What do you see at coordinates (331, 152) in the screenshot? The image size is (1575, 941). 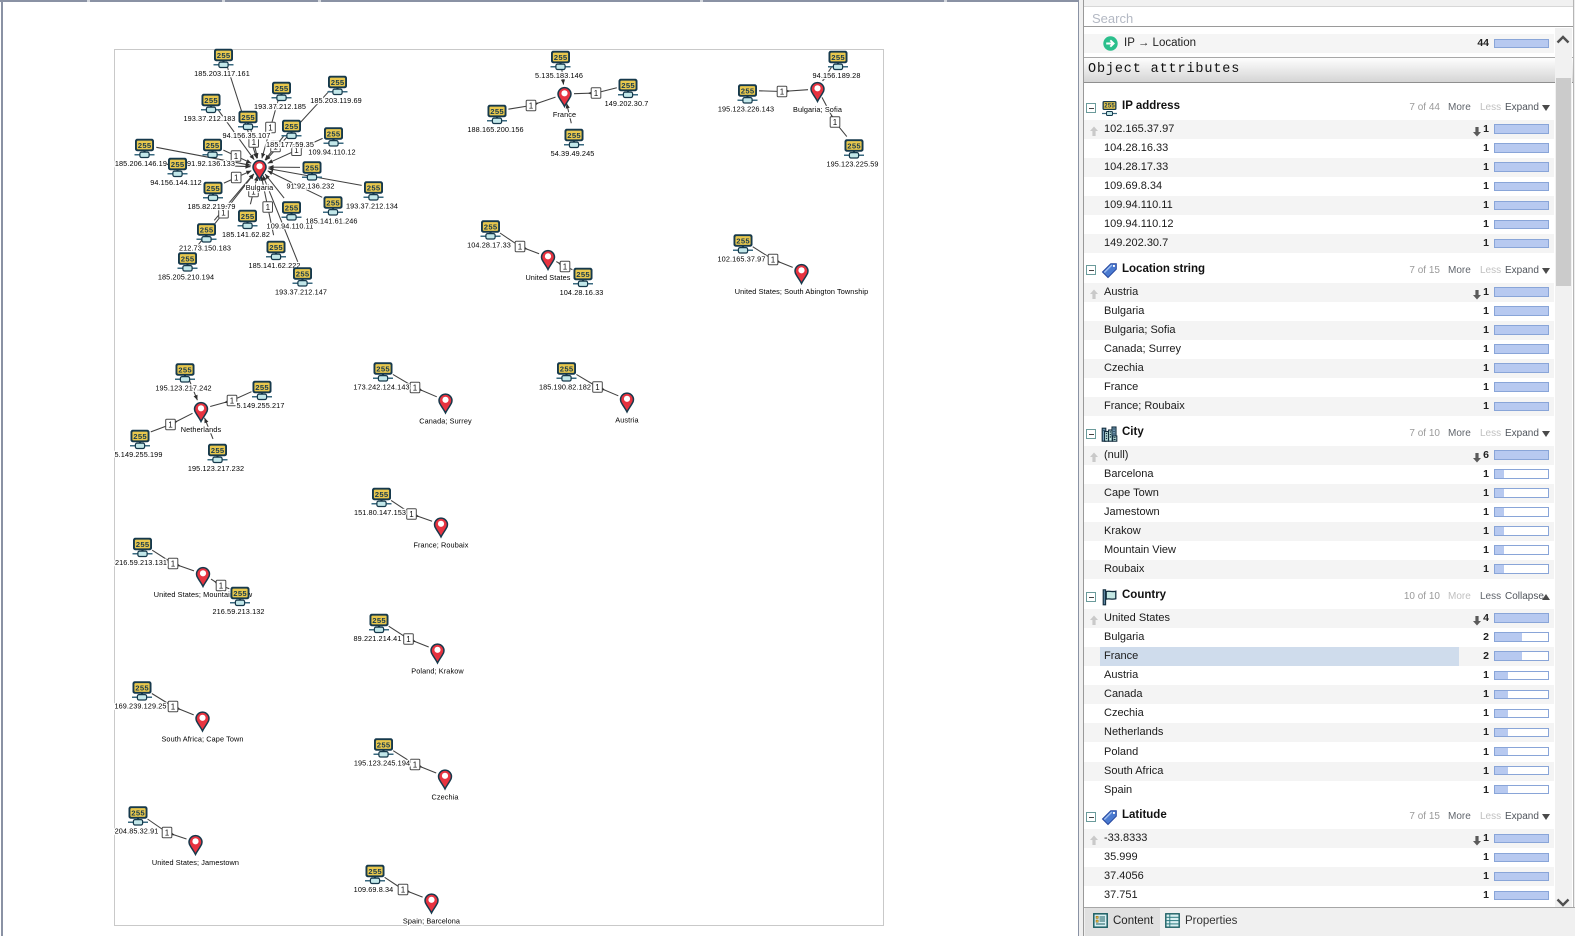 I see `svg-text: 109.94.110.12` at bounding box center [331, 152].